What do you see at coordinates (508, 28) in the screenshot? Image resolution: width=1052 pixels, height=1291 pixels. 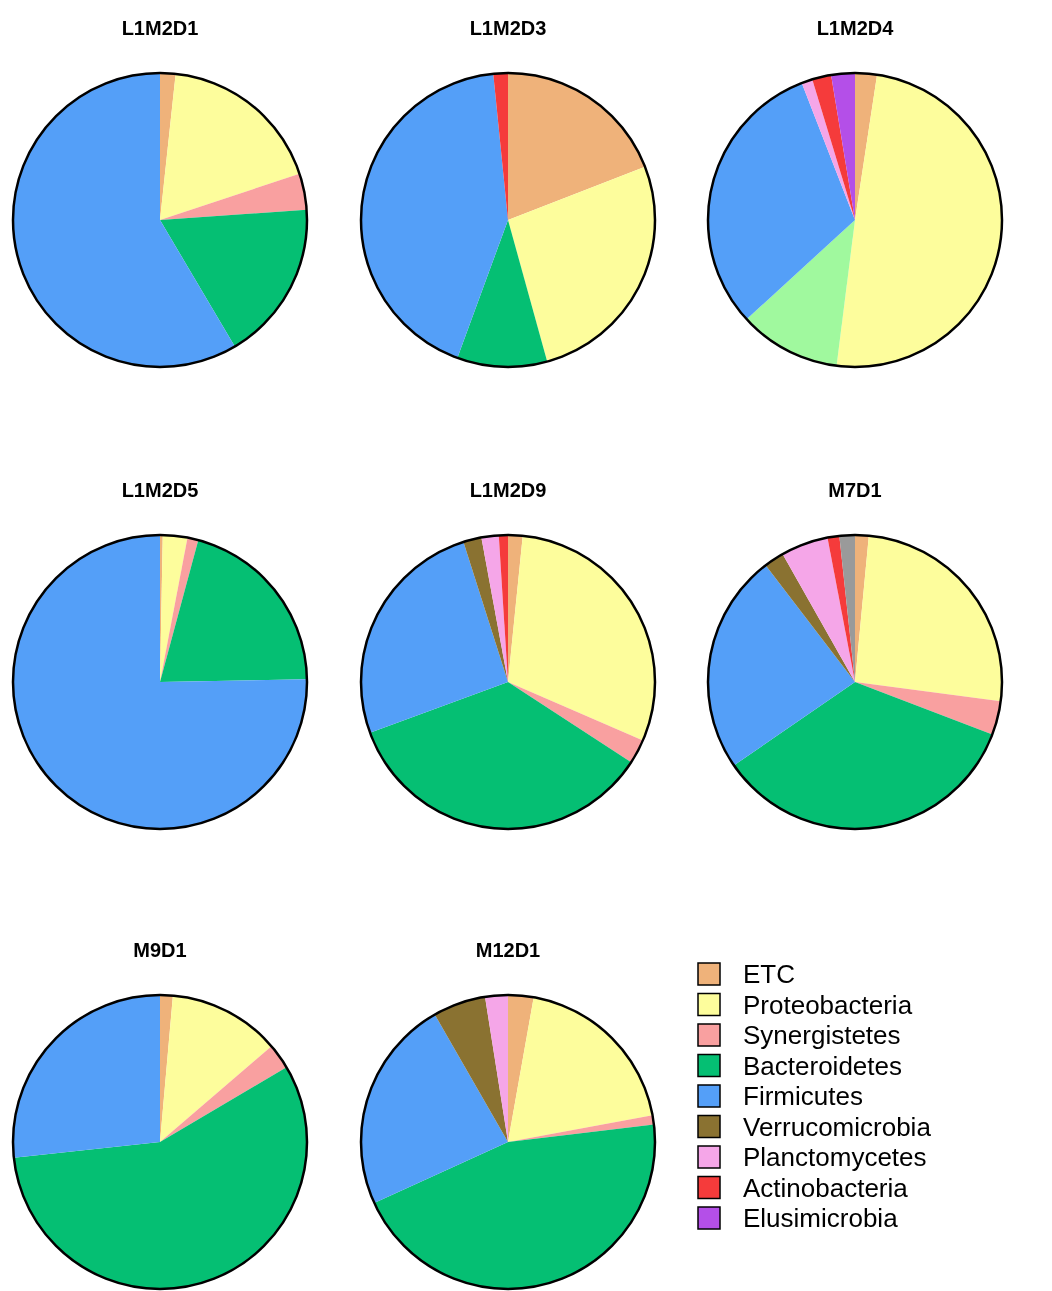 I see `chart-title: L1M2D3` at bounding box center [508, 28].